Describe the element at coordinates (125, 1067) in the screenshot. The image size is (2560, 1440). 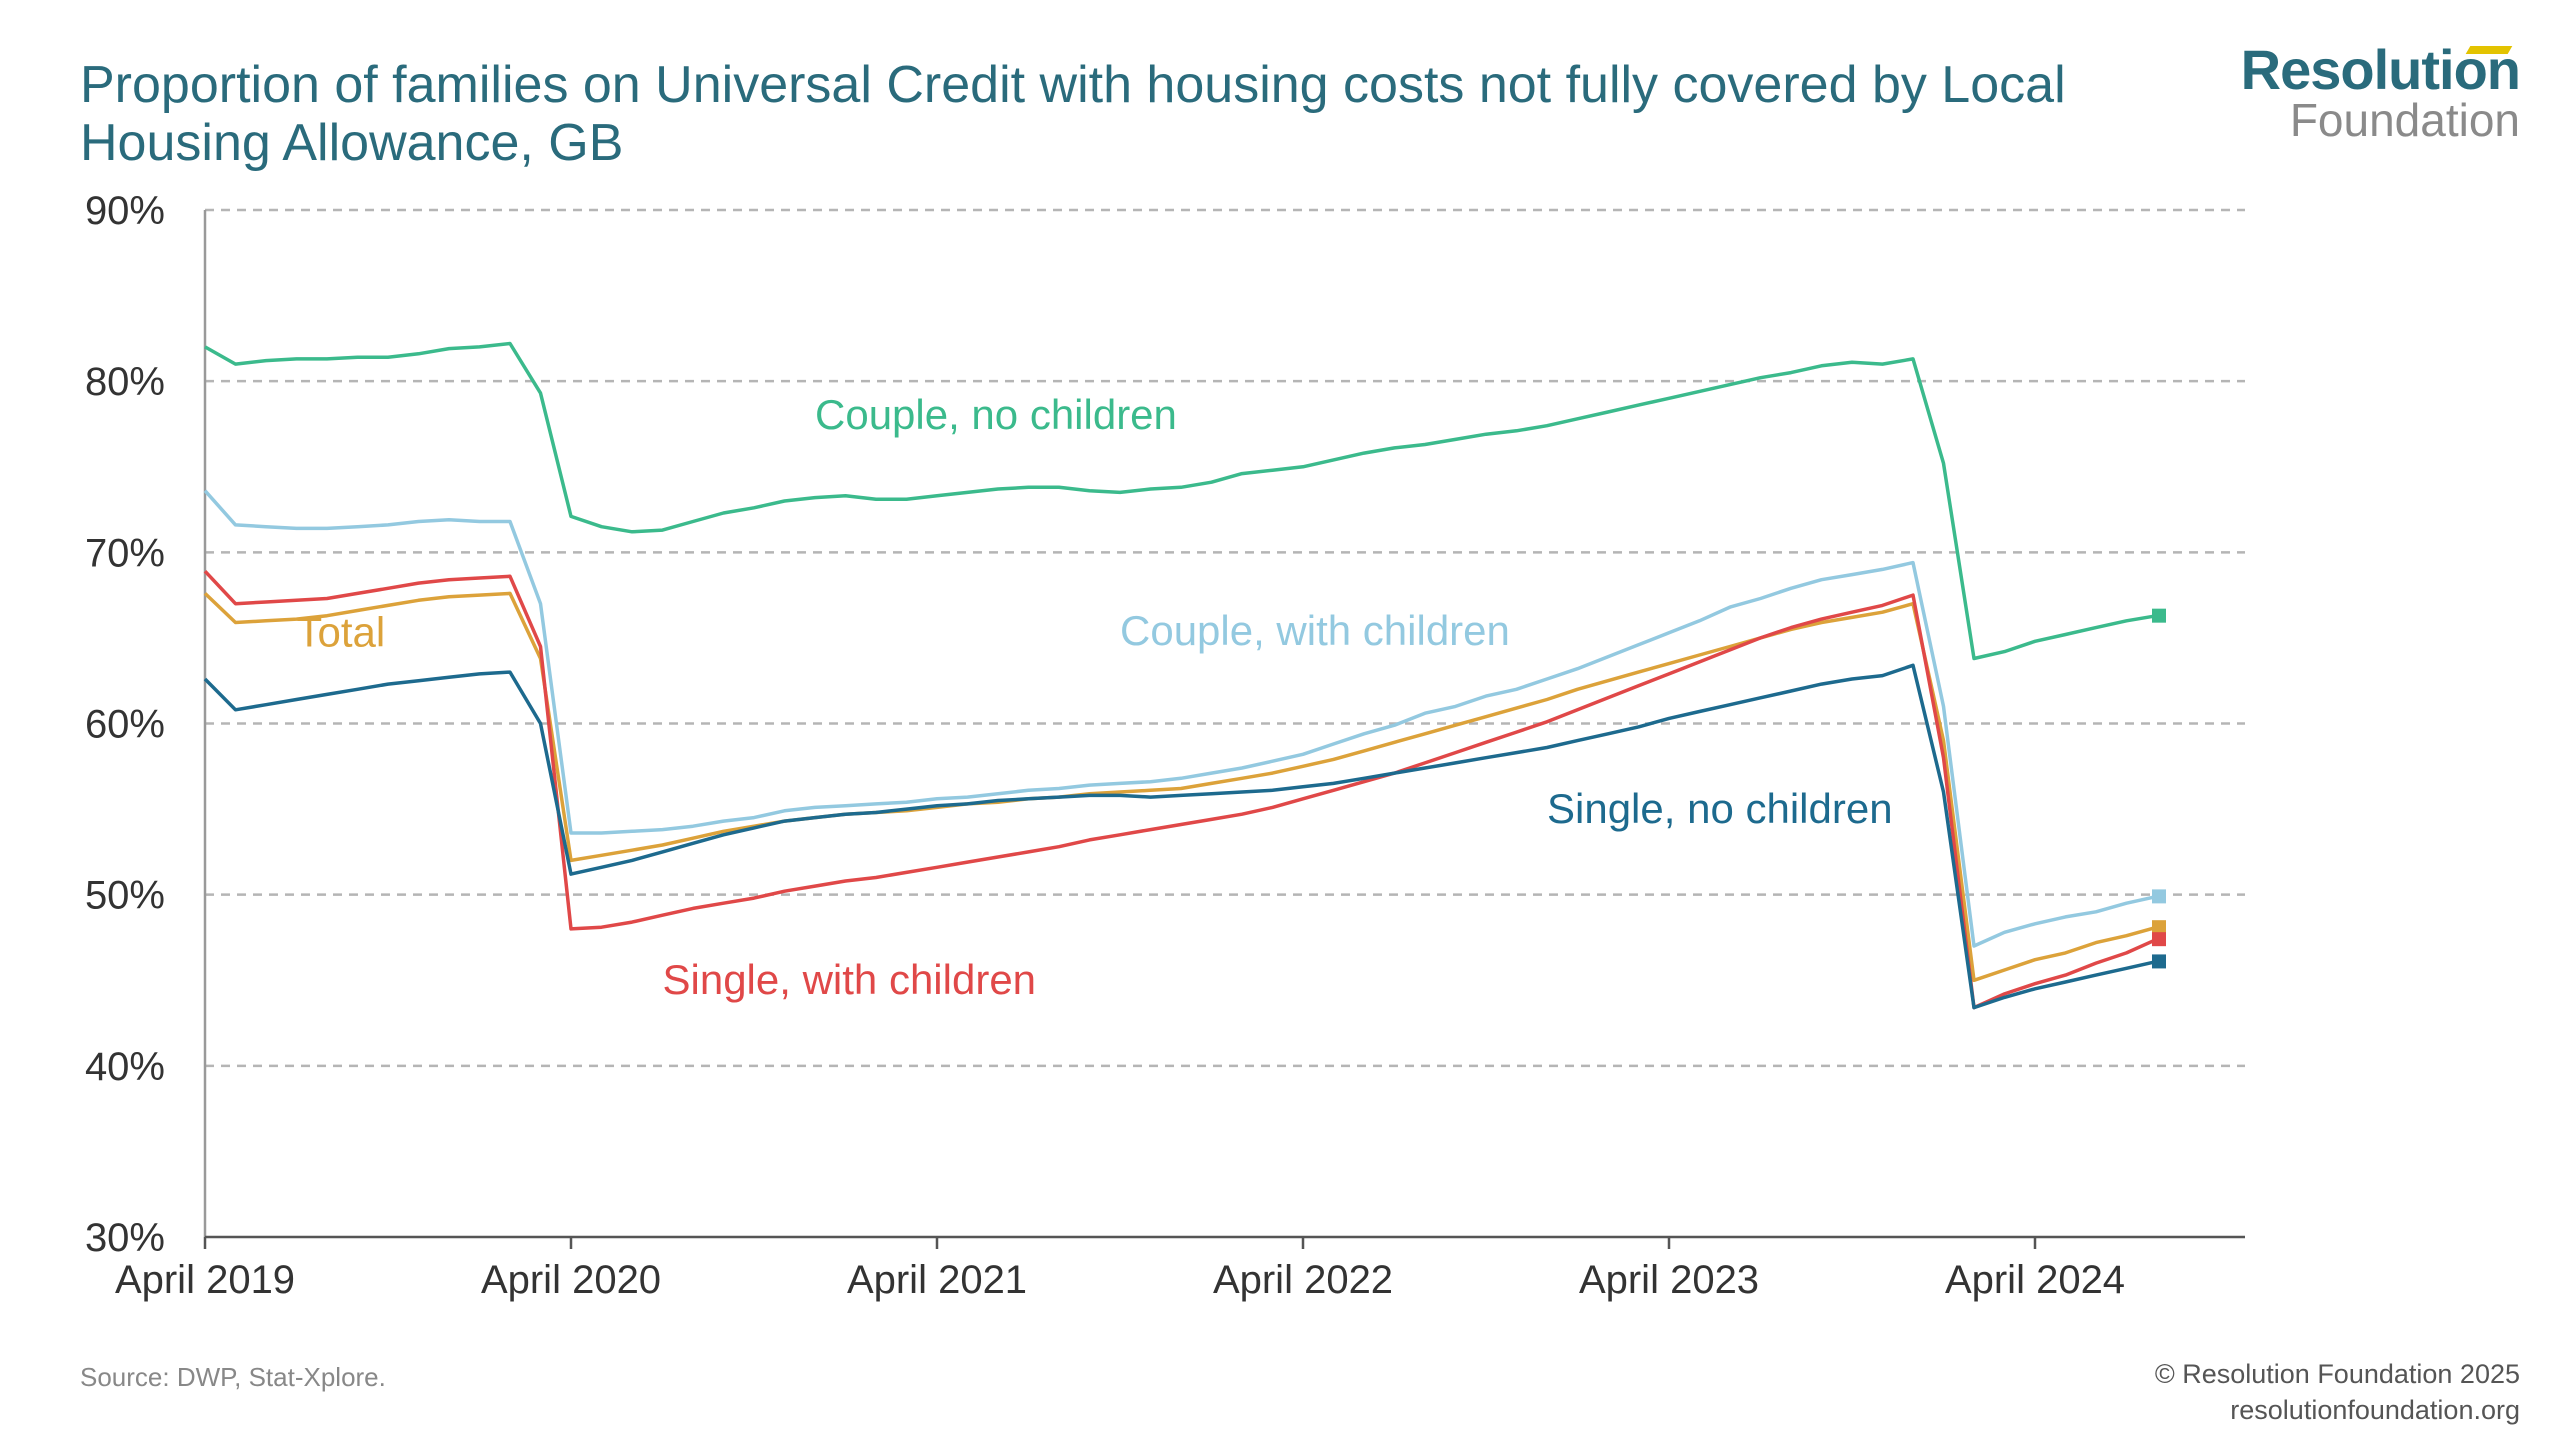
I see `y-tick-label: 40%` at that location.